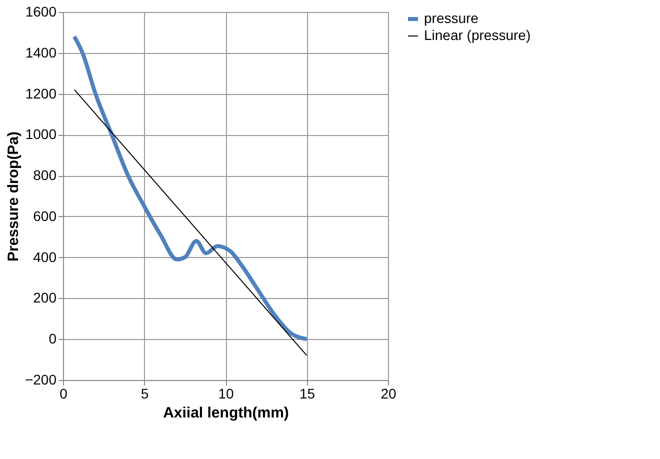 The image size is (660, 459). I want to click on y-tick-label: 600, so click(45, 216).